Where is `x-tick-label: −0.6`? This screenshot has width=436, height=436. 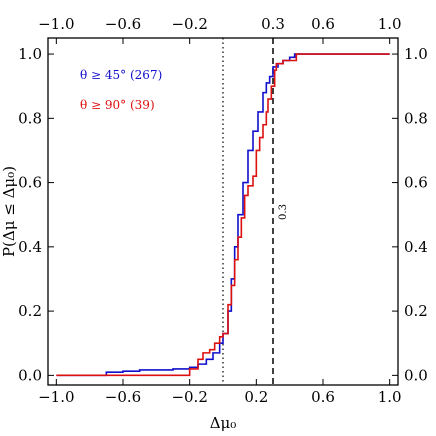 x-tick-label: −0.6 is located at coordinates (123, 397).